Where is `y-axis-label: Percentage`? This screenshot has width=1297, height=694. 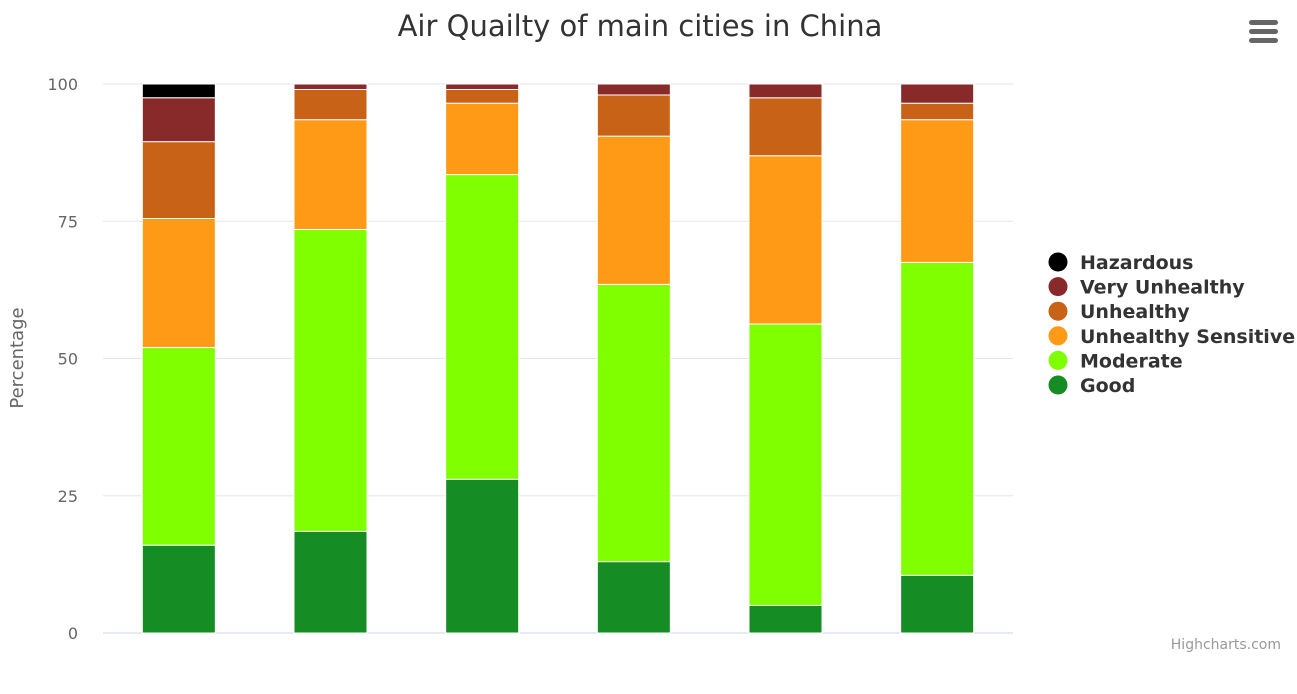 y-axis-label: Percentage is located at coordinates (17, 357).